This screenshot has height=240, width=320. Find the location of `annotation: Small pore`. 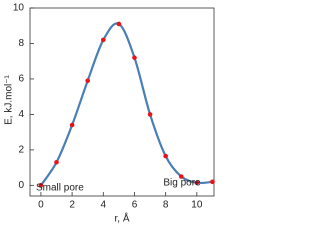

annotation: Small pore is located at coordinates (60, 188).